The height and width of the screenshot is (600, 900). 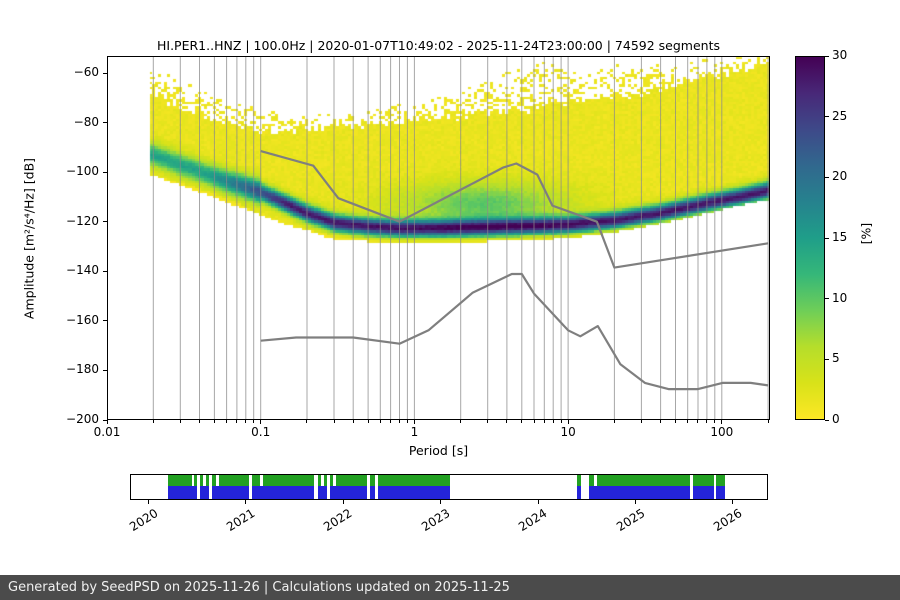 What do you see at coordinates (82, 369) in the screenshot?
I see `y-tick-label: −180` at bounding box center [82, 369].